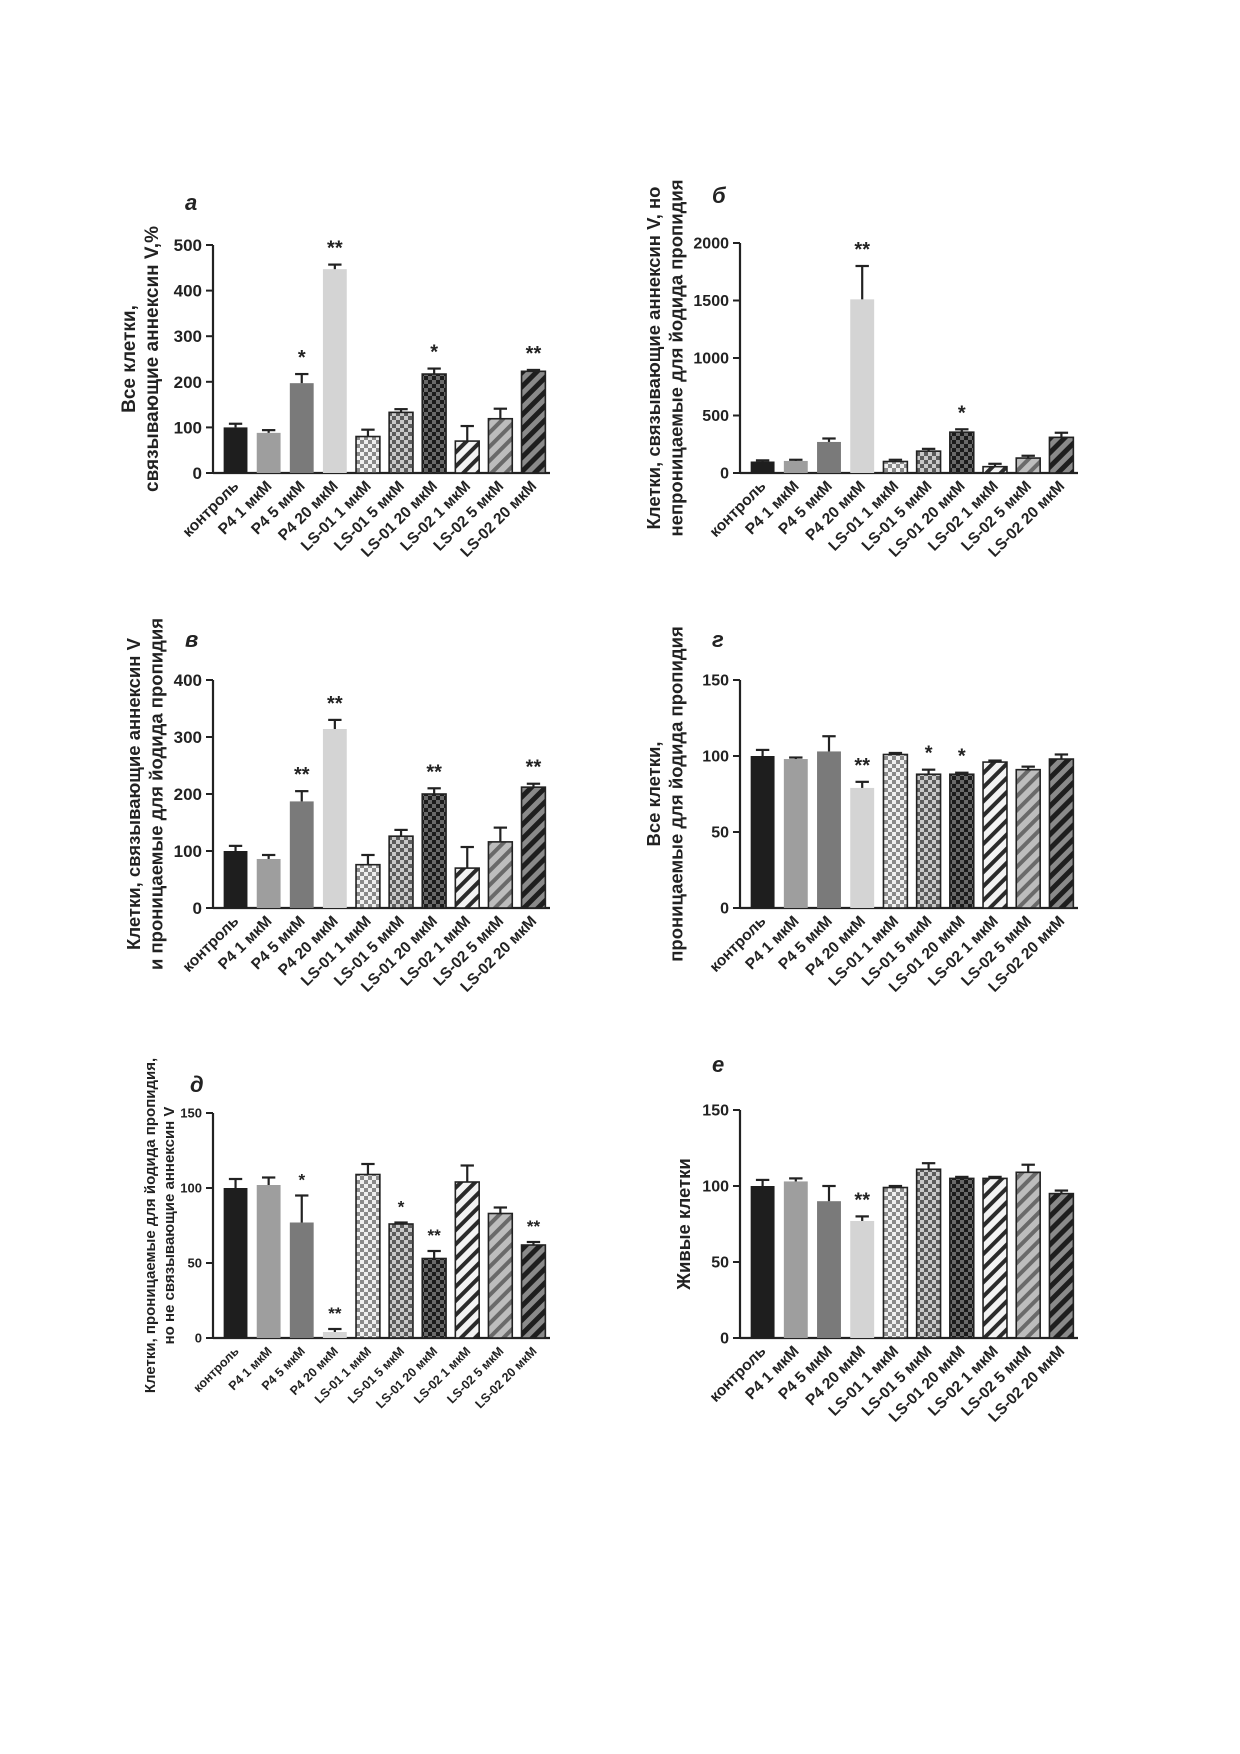 The width and height of the screenshot is (1240, 1754). I want to click on panel-letter: е, so click(718, 1064).